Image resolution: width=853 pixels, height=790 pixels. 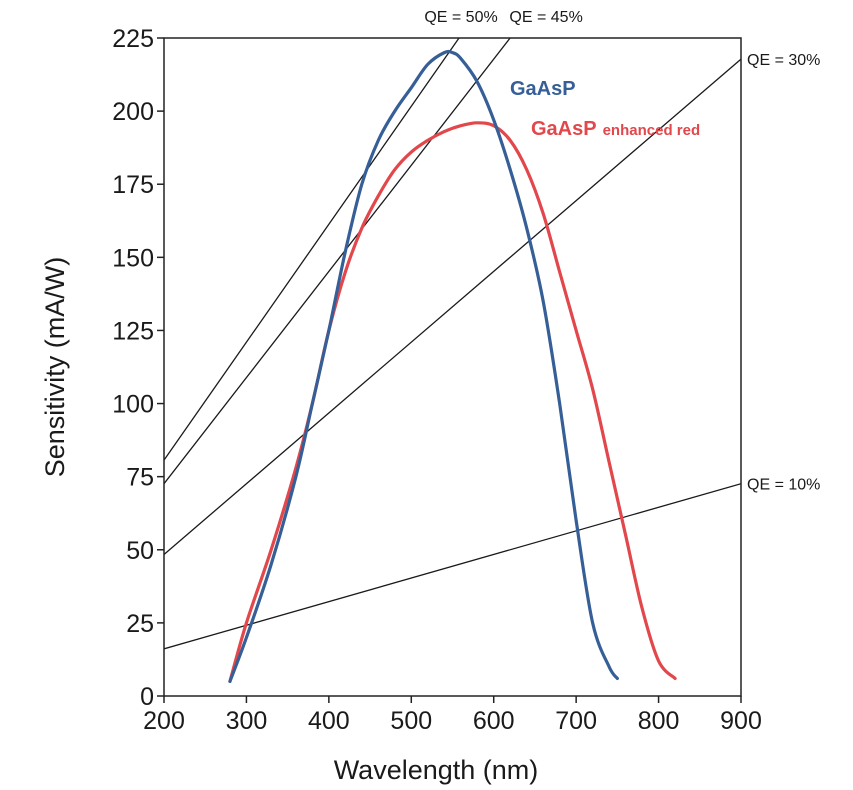 I want to click on qe-label: QE = 30%, so click(x=783, y=60).